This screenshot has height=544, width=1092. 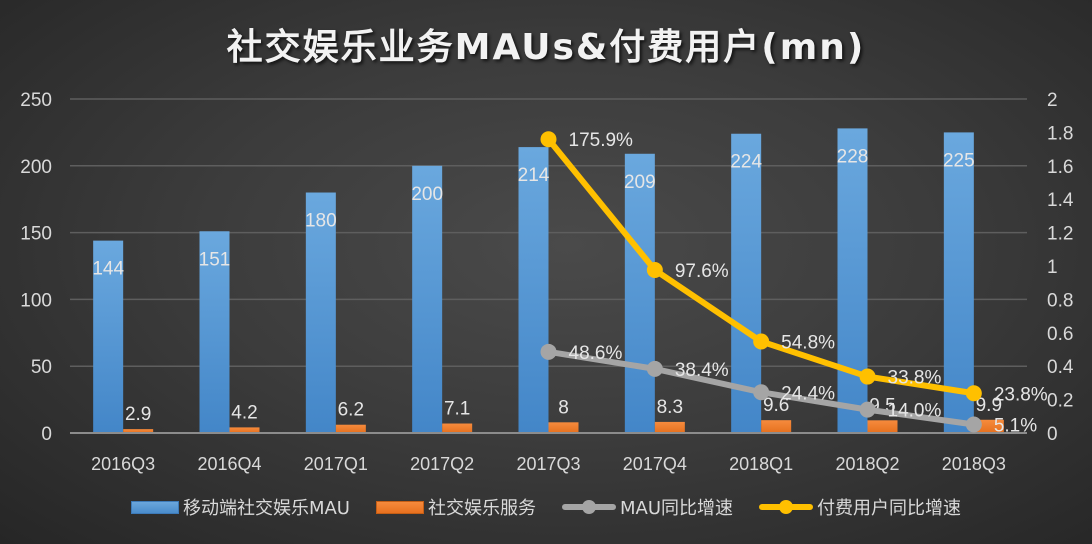 I want to click on bar-mau-label: 200, so click(x=427, y=194).